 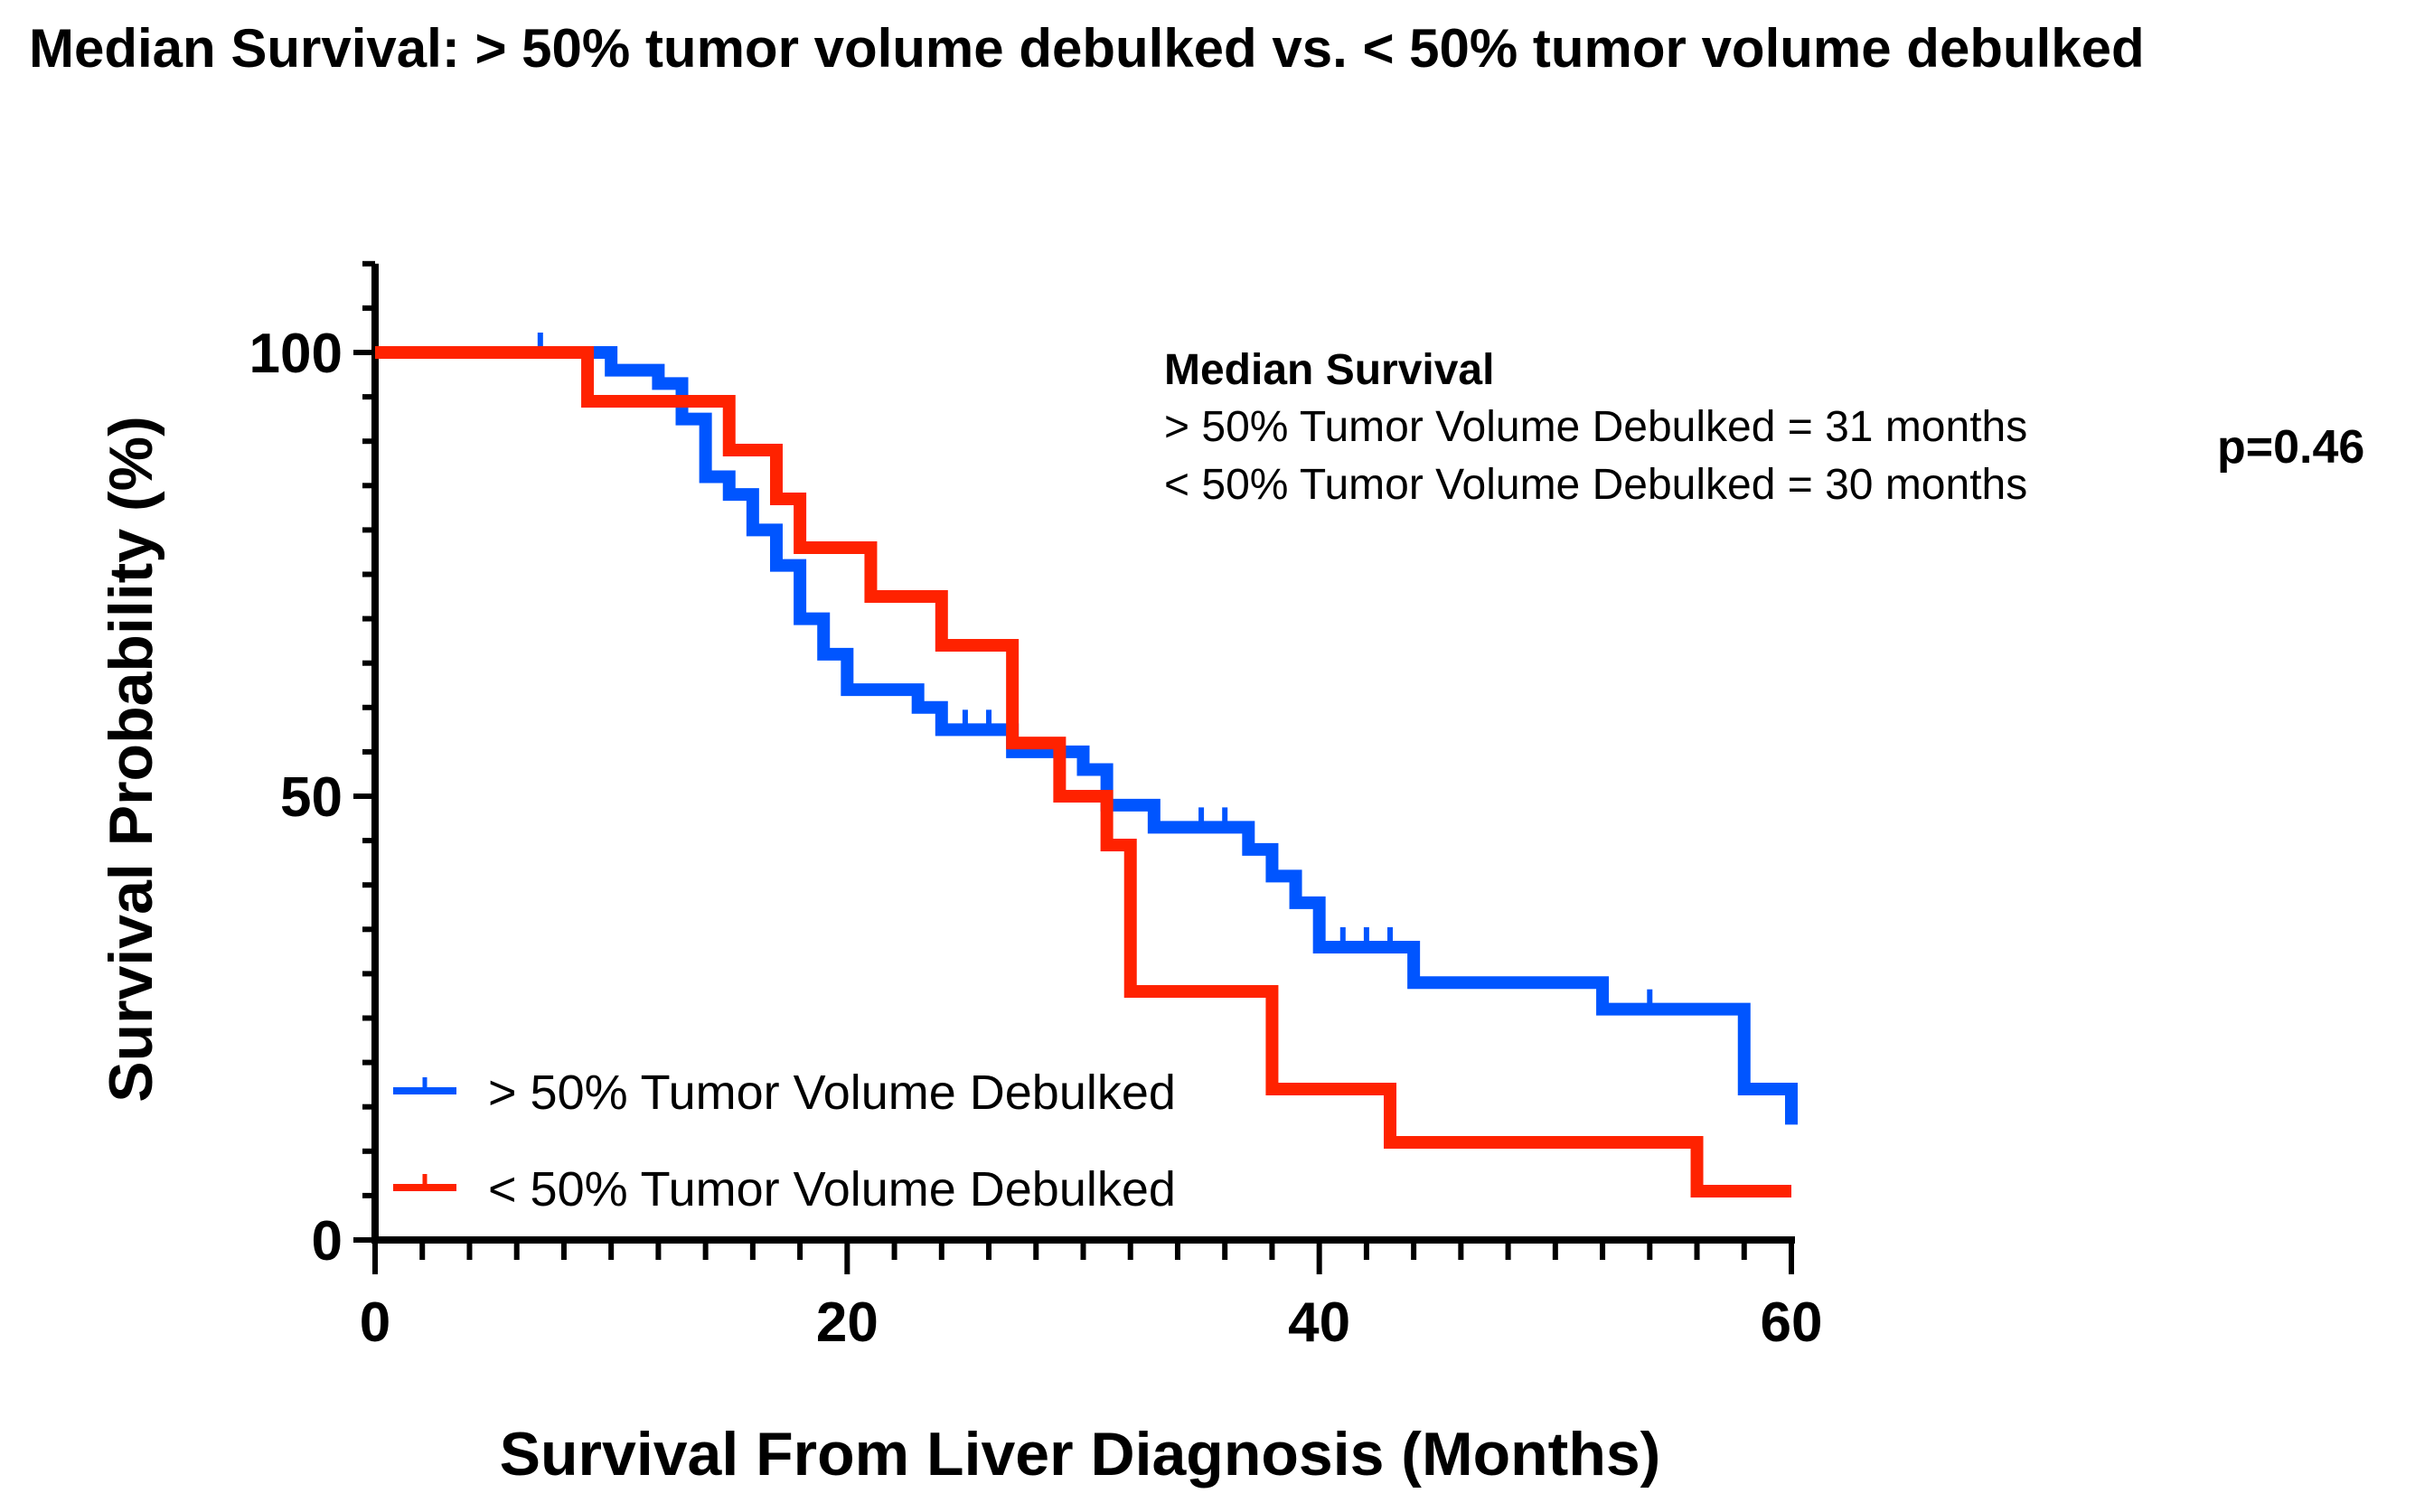 What do you see at coordinates (1319, 1322) in the screenshot?
I see `x-tick-label: 40` at bounding box center [1319, 1322].